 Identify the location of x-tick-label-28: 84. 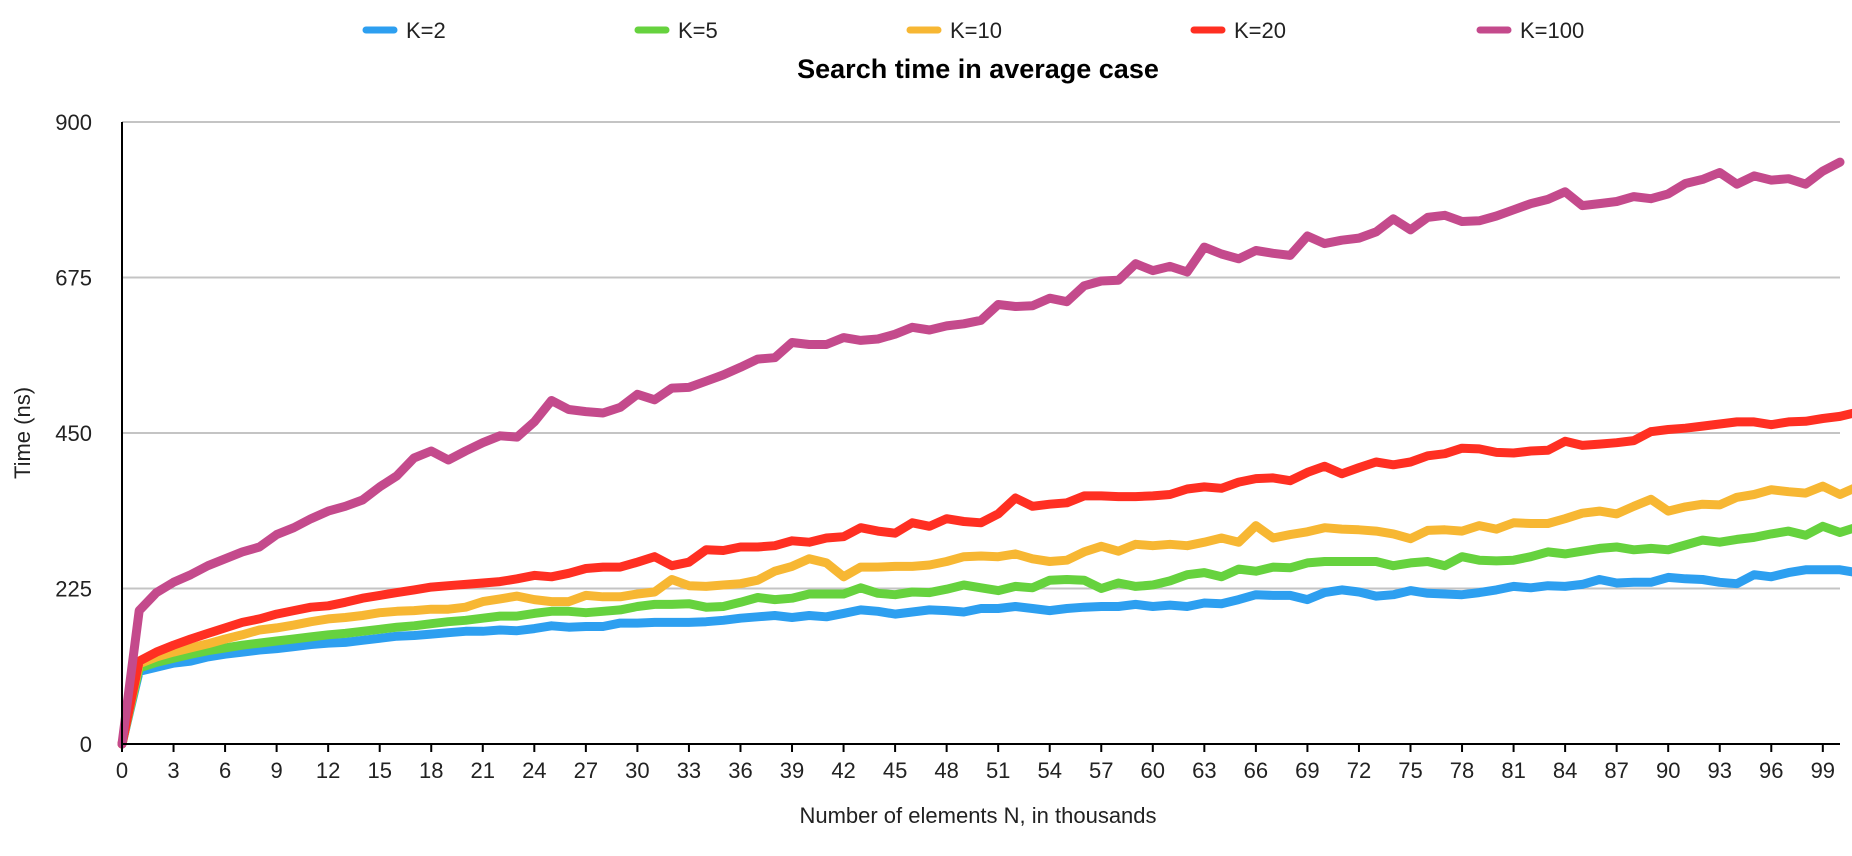
(1565, 770).